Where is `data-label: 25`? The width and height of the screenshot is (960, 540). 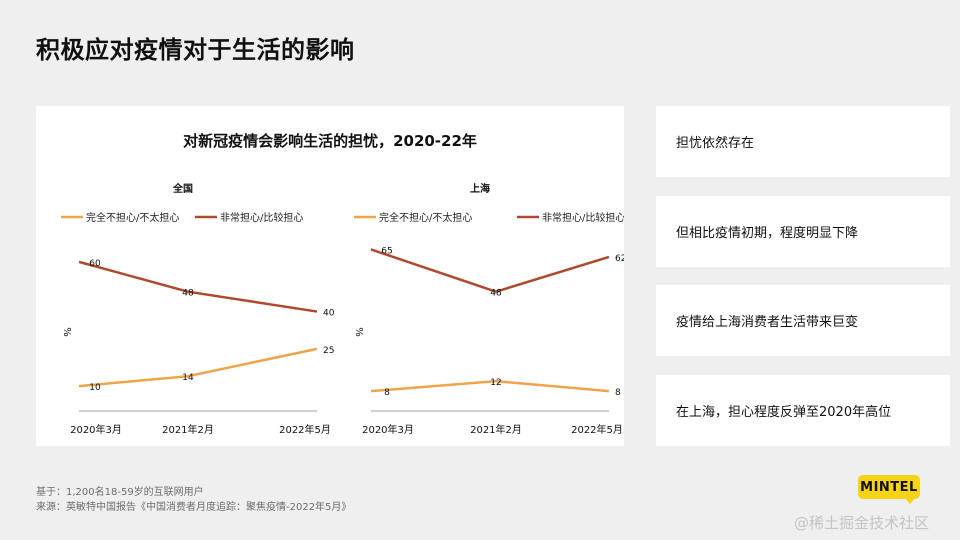 data-label: 25 is located at coordinates (328, 351).